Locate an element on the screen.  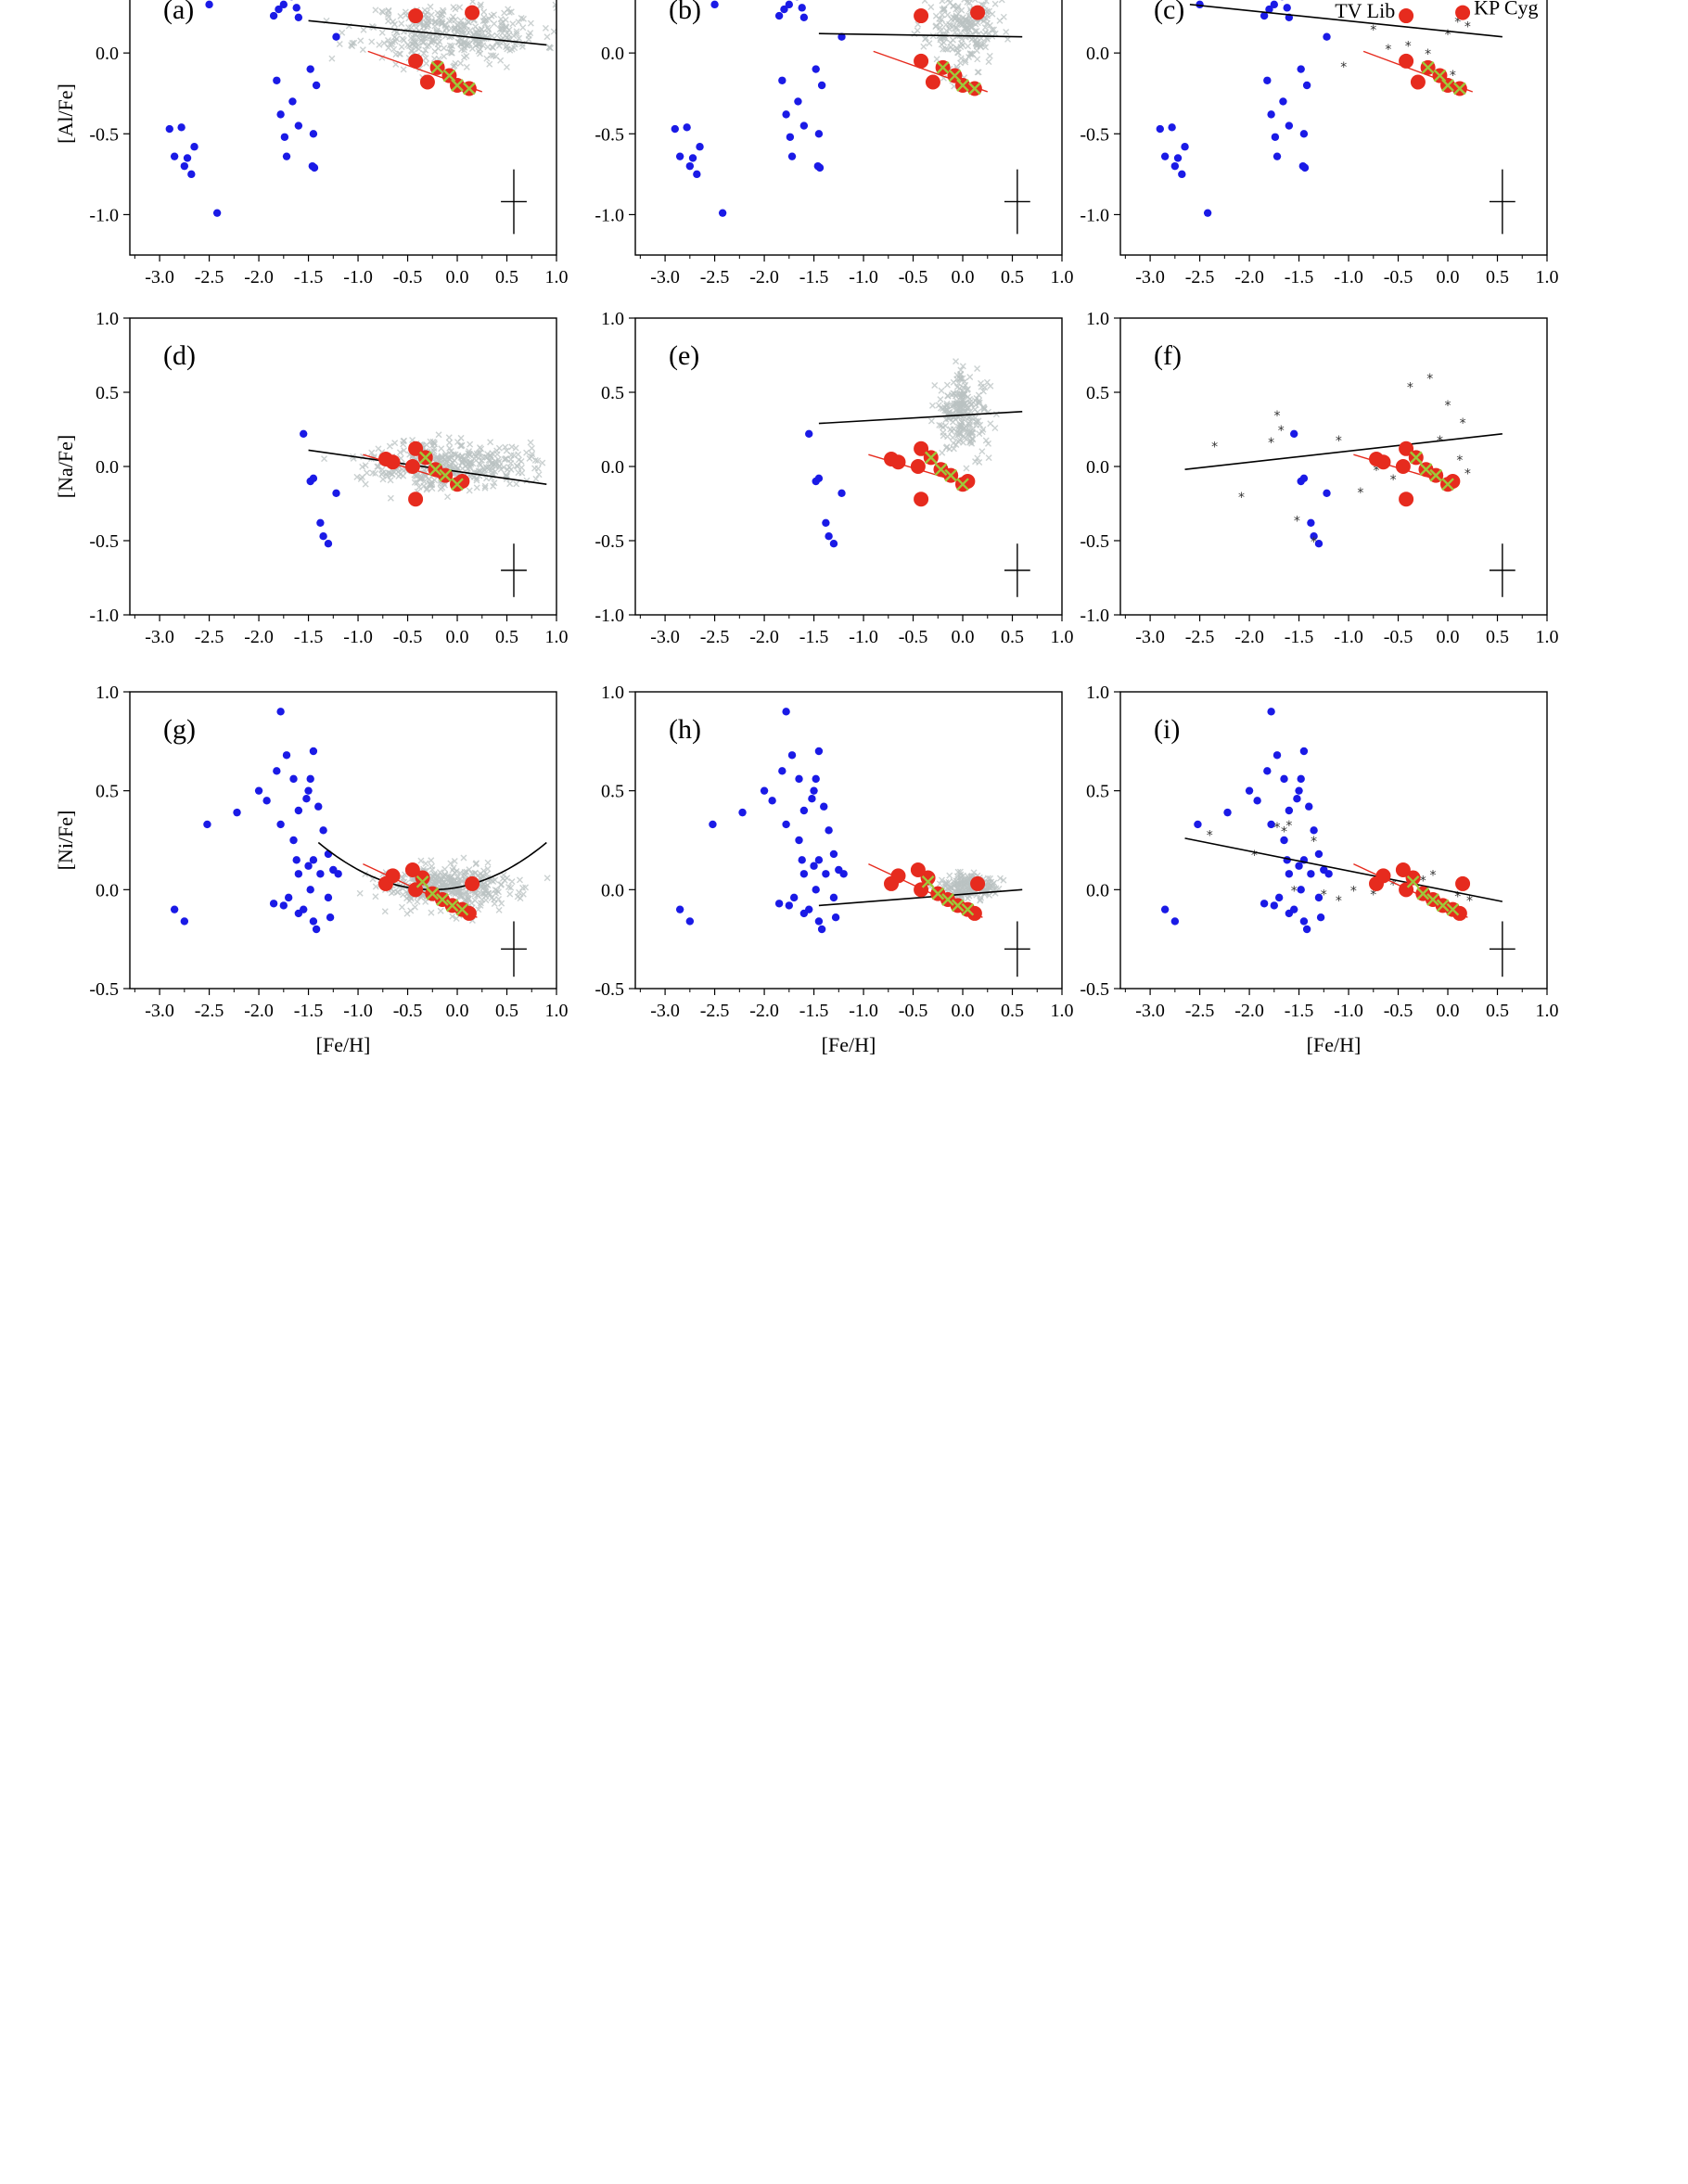
plot-area: ******************* is located at coordinates (1349, 484).